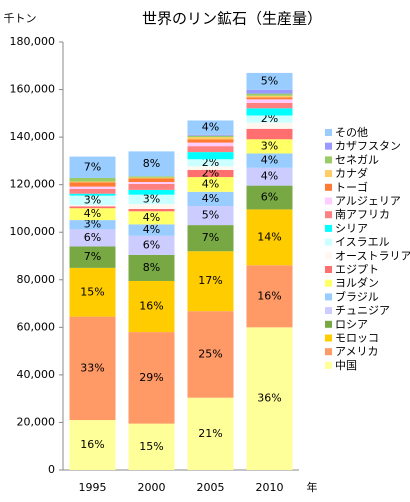 The height and width of the screenshot is (502, 410). Describe the element at coordinates (93, 487) in the screenshot. I see `x-tick-label: 1995` at that location.